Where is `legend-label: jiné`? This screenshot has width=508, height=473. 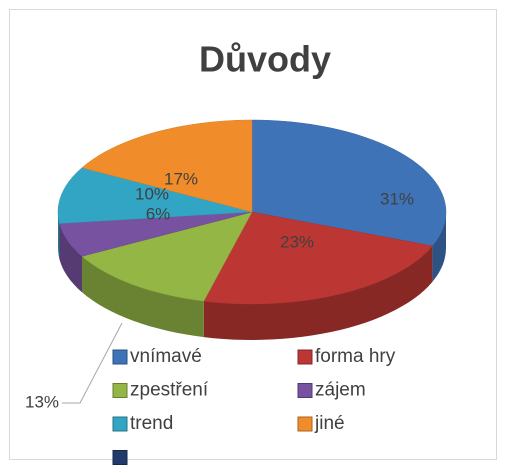
legend-label: jiné is located at coordinates (329, 423).